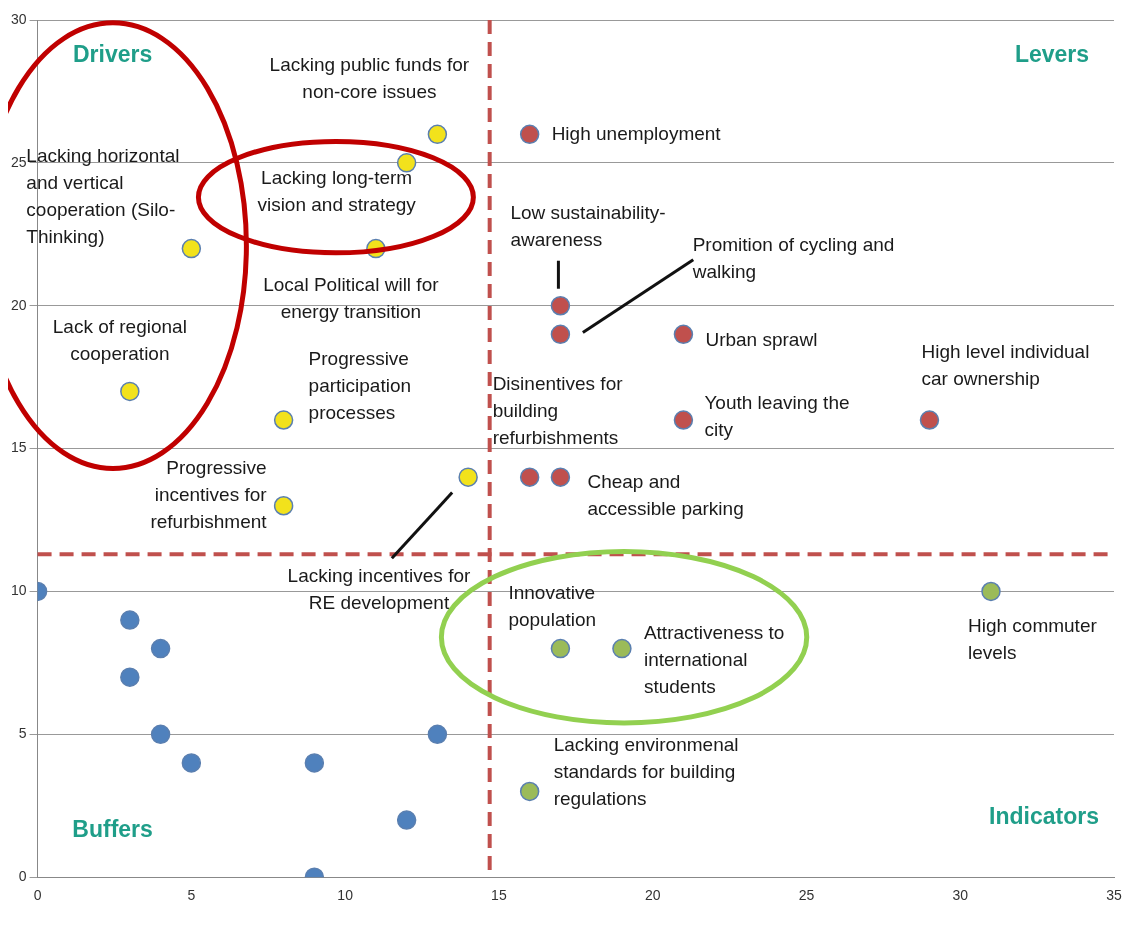 Image resolution: width=1146 pixels, height=930 pixels. I want to click on x-tick-label: 15, so click(499, 895).